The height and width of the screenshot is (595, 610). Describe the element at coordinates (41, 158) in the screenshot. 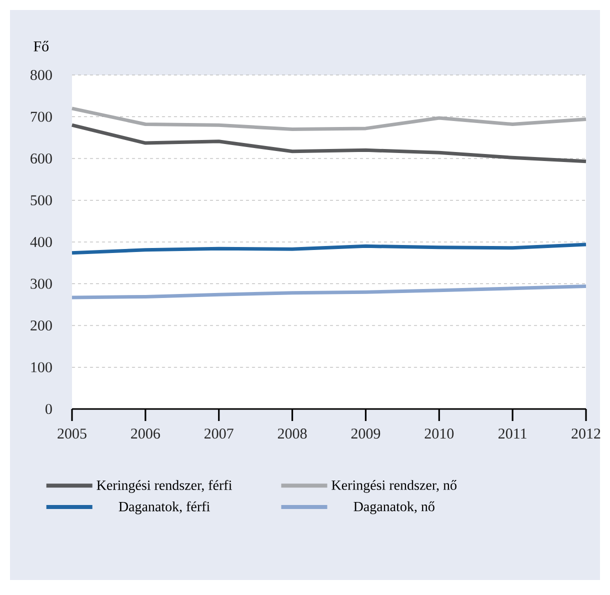

I see `y-tick-label: 600` at that location.